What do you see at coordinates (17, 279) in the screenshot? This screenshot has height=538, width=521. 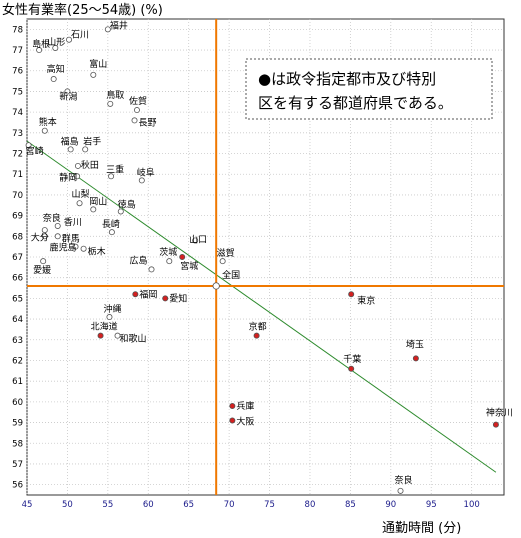 I see `y-tick-label: 66` at bounding box center [17, 279].